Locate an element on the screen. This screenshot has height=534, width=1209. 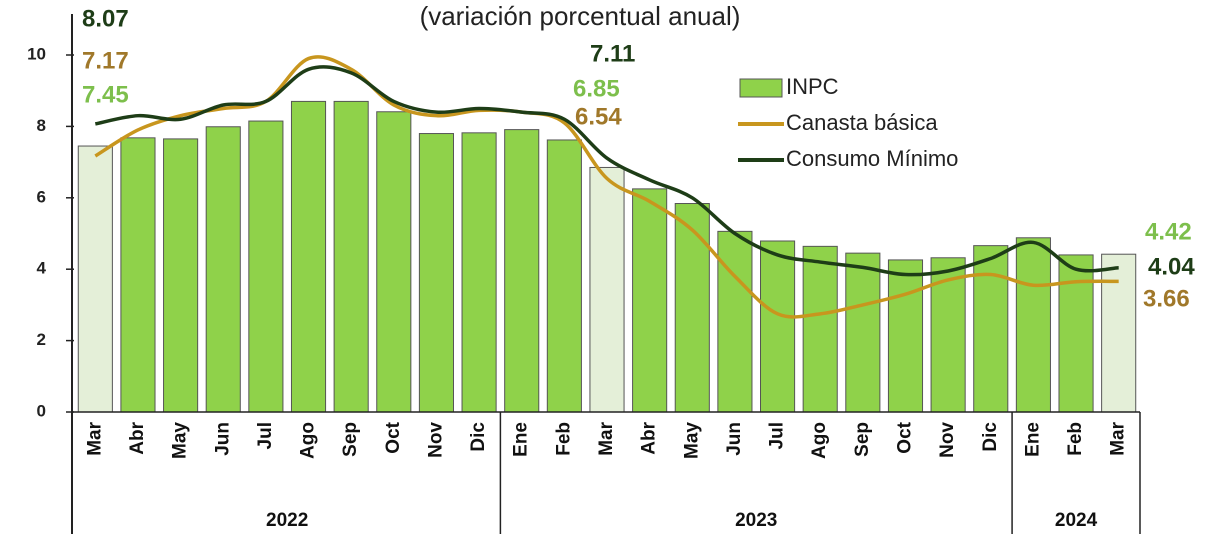
y-tick-label: 6 is located at coordinates (41, 196).